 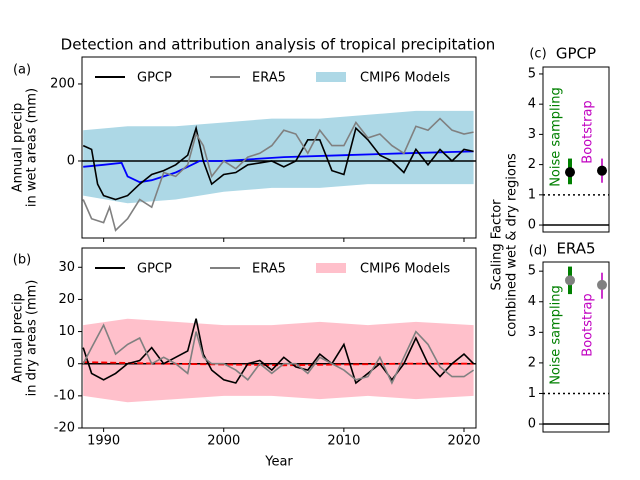 What do you see at coordinates (497, 245) in the screenshot?
I see `y-axis-label: Scaling Factor` at bounding box center [497, 245].